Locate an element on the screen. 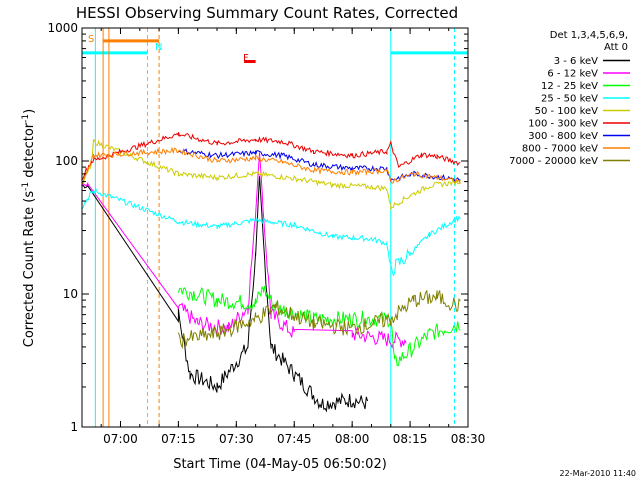 The height and width of the screenshot is (480, 640). x-tick-label: 07:45 is located at coordinates (294, 439).